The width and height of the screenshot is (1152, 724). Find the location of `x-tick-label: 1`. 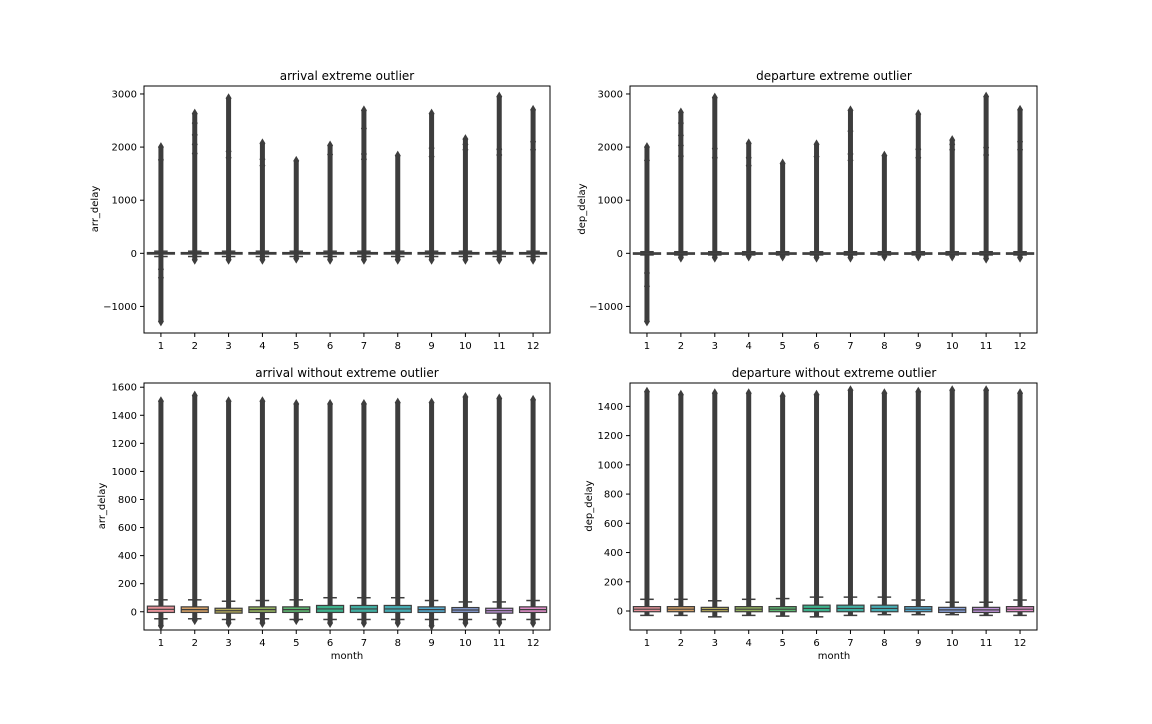

x-tick-label: 1 is located at coordinates (161, 346).